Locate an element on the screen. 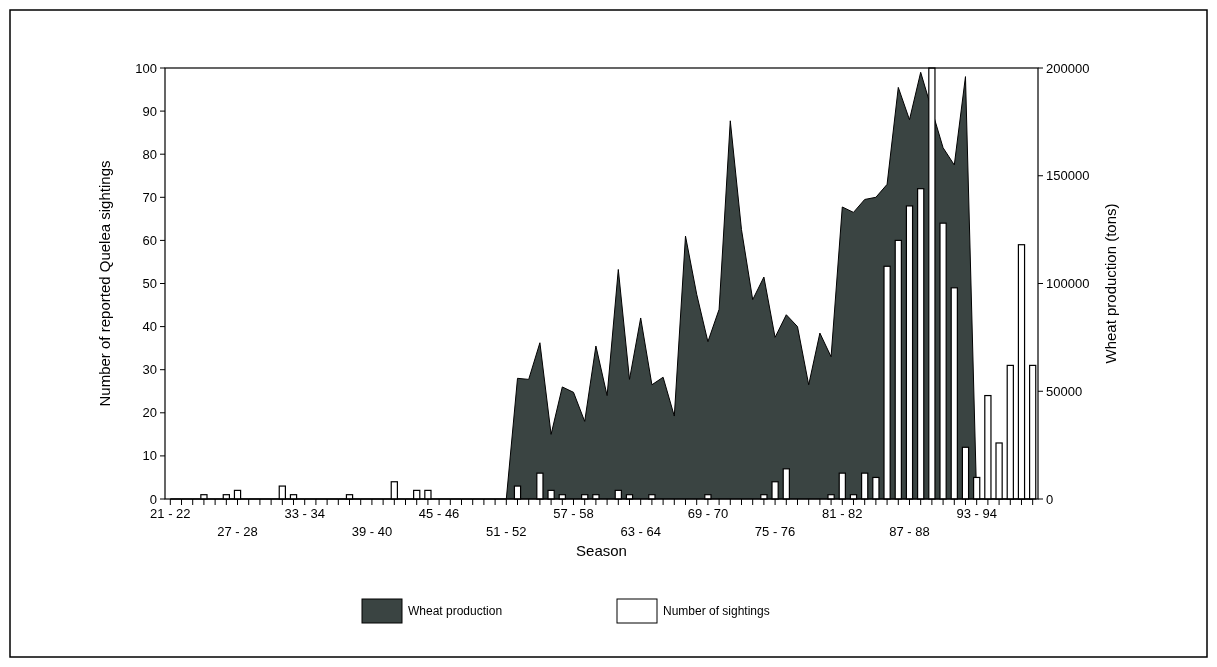 This screenshot has height=667, width=1217. y-tick-label: 40 is located at coordinates (149, 327).